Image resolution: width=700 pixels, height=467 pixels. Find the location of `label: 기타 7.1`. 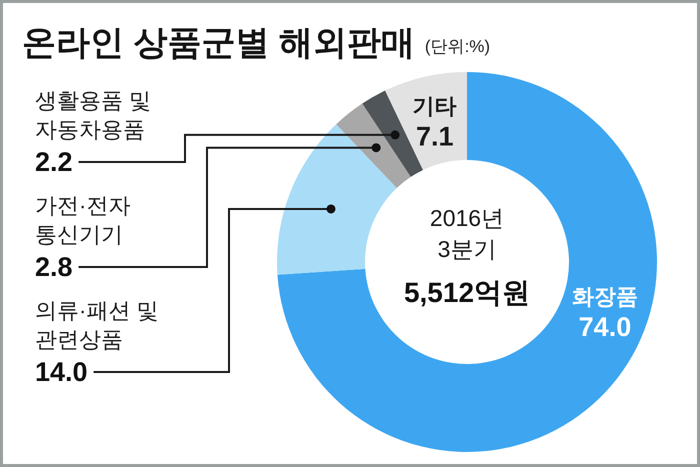

label: 기타 7.1 is located at coordinates (434, 123).